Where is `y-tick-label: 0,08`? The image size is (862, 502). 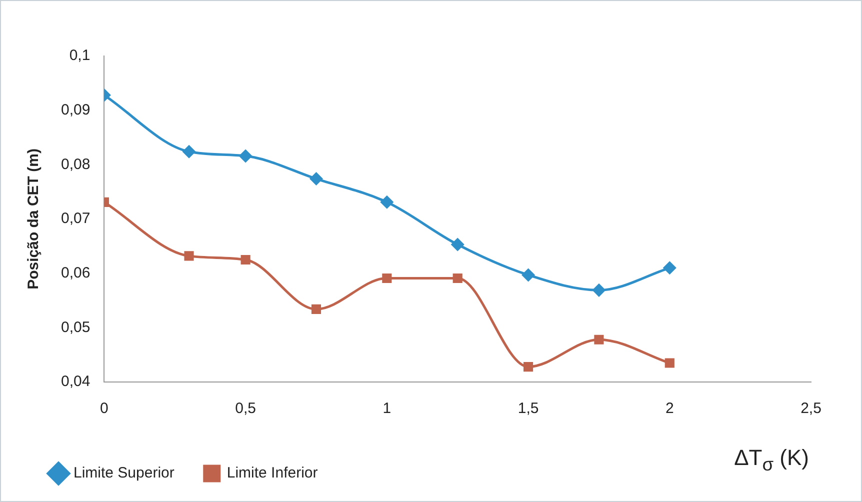
y-tick-label: 0,08 is located at coordinates (75, 164).